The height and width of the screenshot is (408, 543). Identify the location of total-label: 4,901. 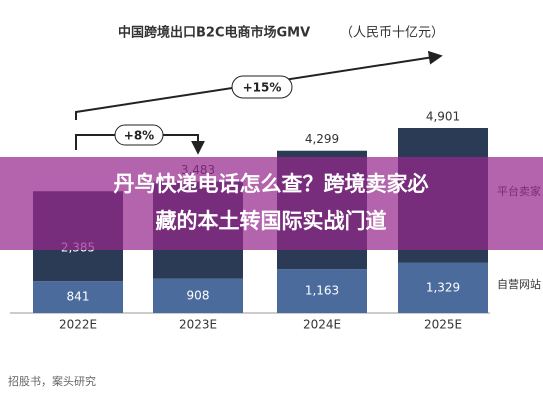
(443, 117).